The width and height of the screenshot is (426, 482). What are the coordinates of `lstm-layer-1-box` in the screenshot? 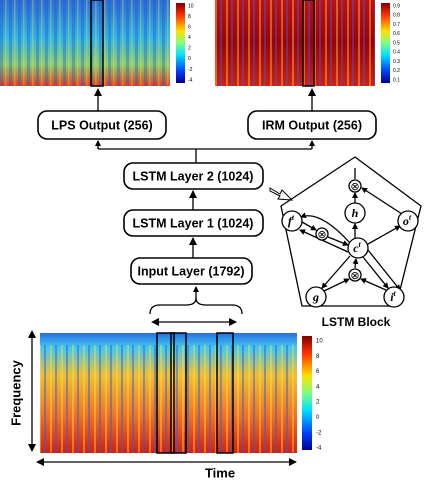 It's located at (193, 223).